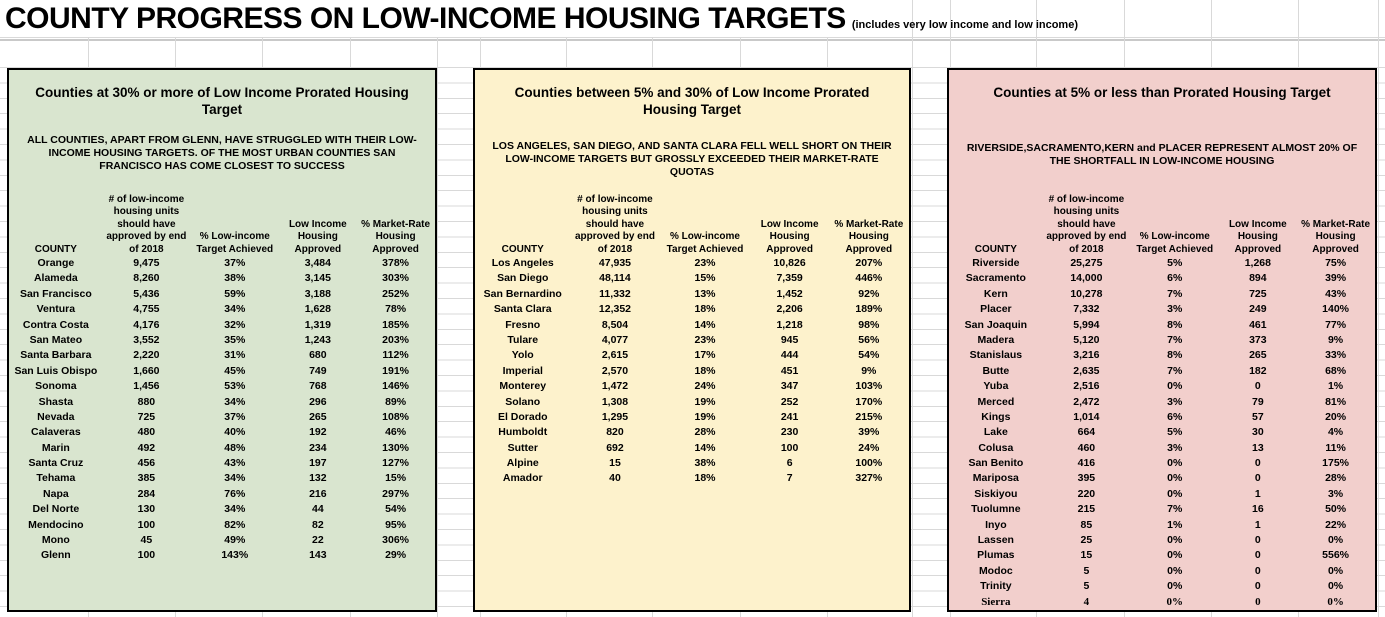  Describe the element at coordinates (56, 263) in the screenshot. I see `county-cell: Orange` at that location.